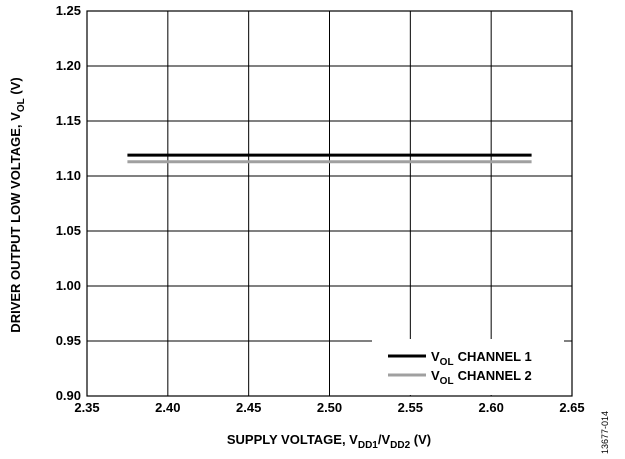 Image resolution: width=625 pixels, height=459 pixels. I want to click on legend-label-channel-1-sub: OL, so click(447, 362).